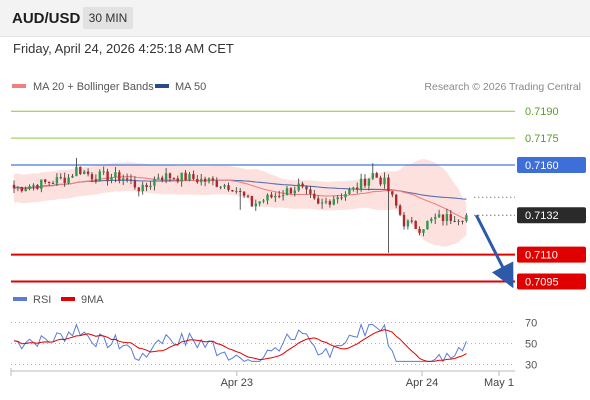 The height and width of the screenshot is (400, 590). I want to click on legend-label-rsi: RSI, so click(42, 300).